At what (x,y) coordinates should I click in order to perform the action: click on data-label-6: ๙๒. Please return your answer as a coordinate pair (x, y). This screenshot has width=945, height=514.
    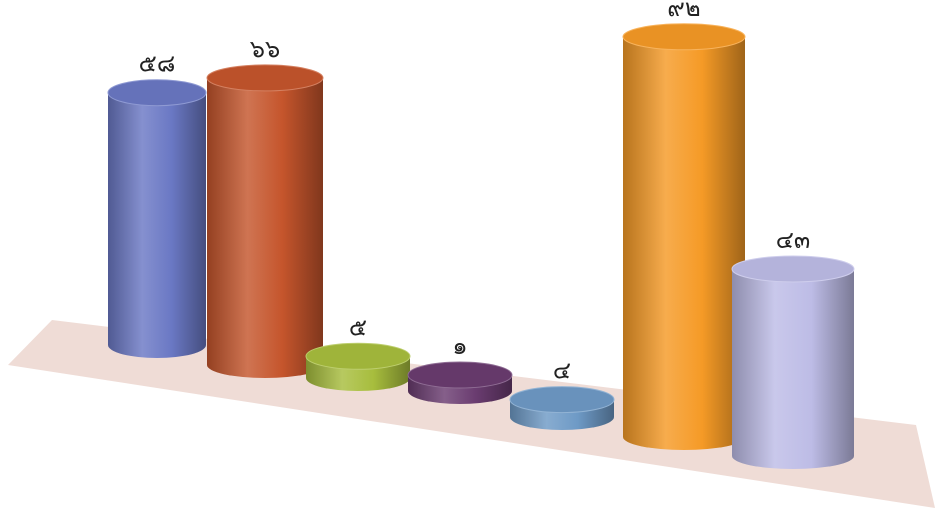
    Looking at the image, I should click on (683, 11).